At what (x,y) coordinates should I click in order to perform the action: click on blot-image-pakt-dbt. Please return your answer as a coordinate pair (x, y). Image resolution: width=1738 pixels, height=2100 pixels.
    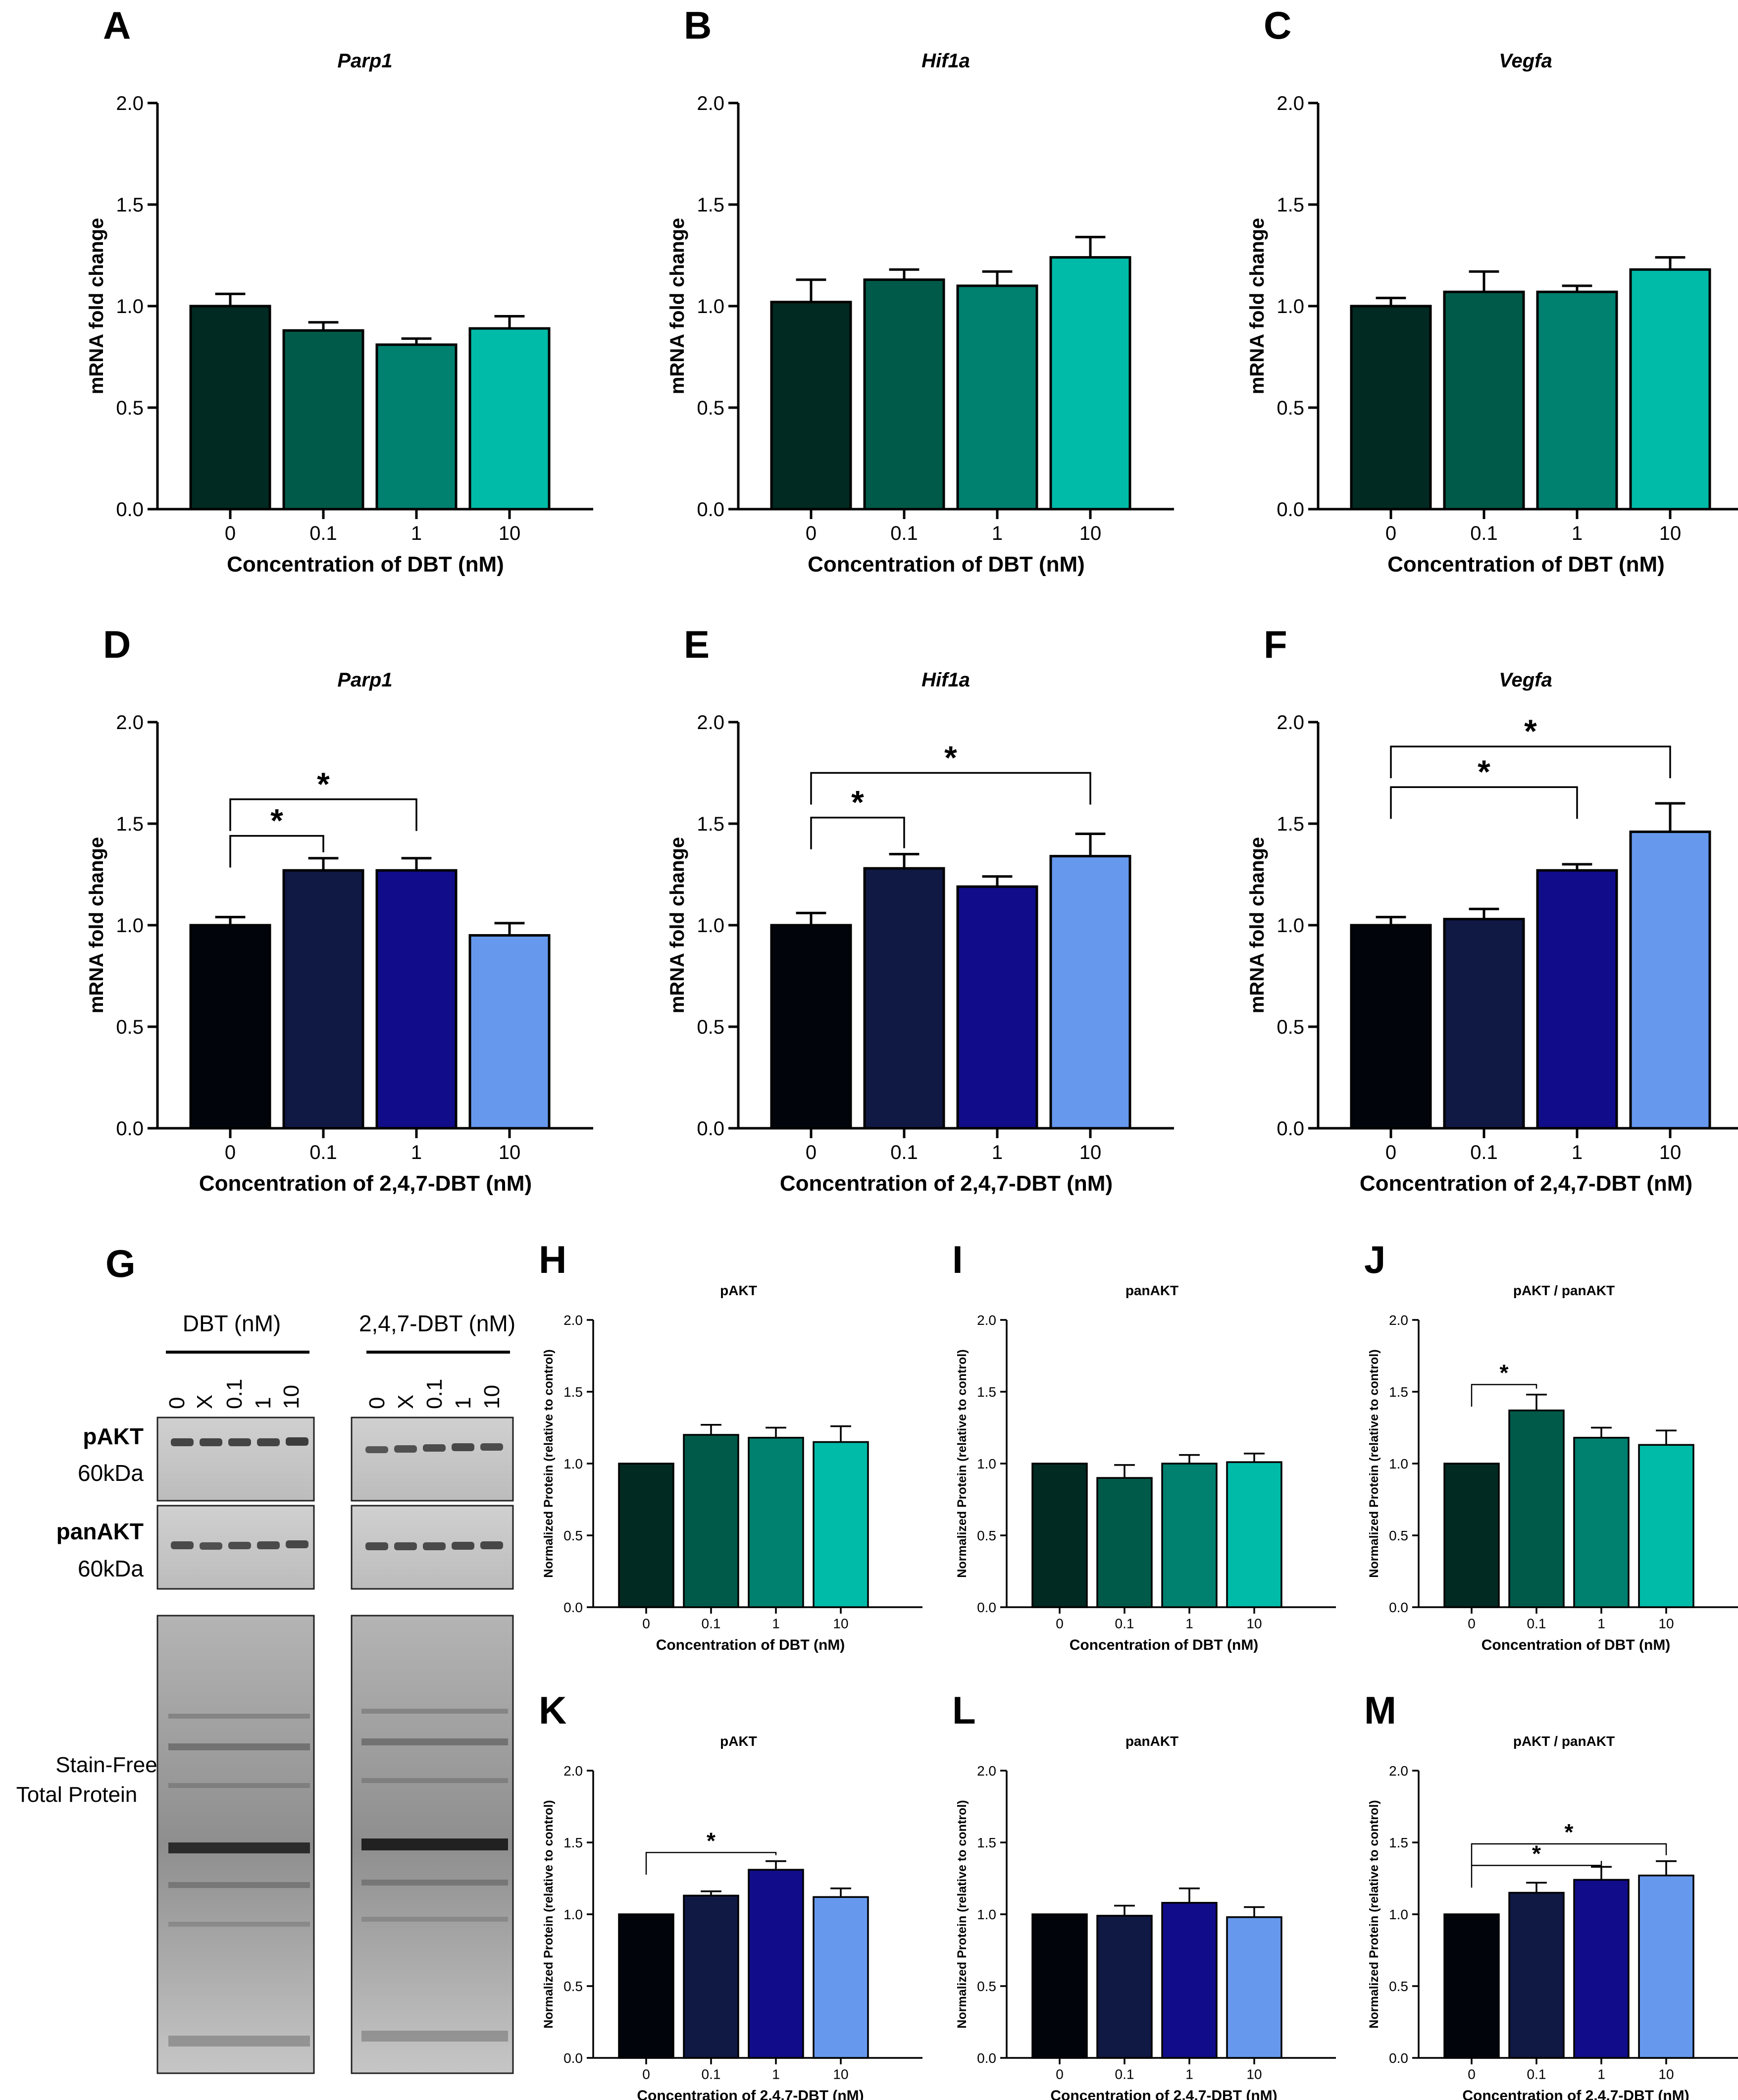
    Looking at the image, I should click on (236, 1459).